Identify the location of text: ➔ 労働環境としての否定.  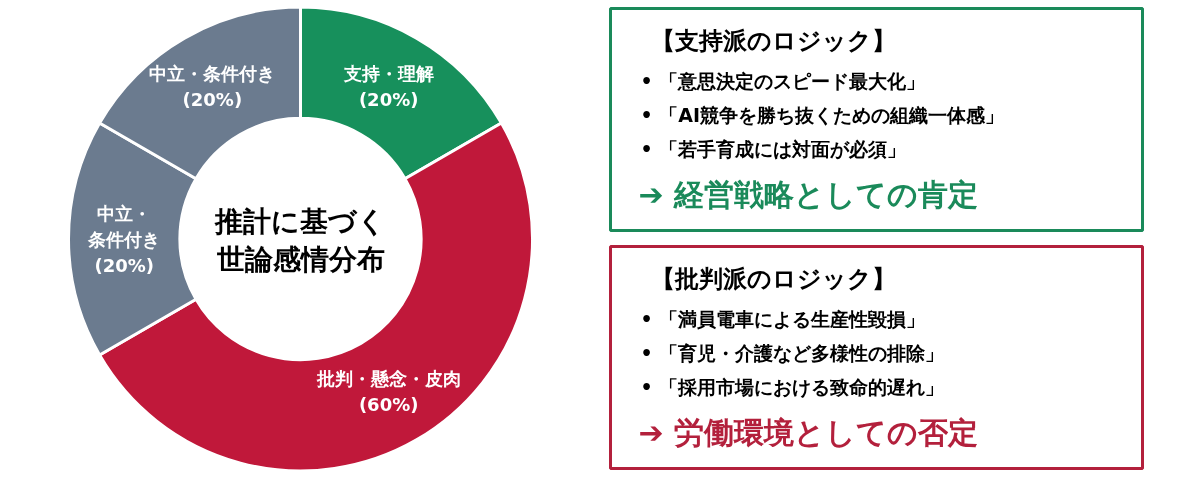
(808, 432).